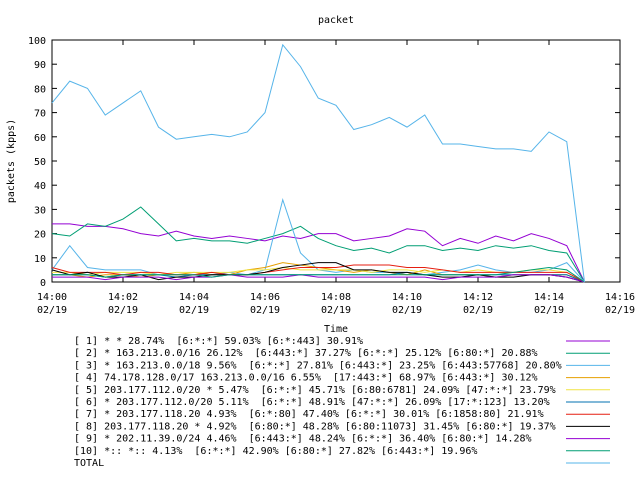  What do you see at coordinates (336, 297) in the screenshot?
I see `x-tick-label: 14:08` at bounding box center [336, 297].